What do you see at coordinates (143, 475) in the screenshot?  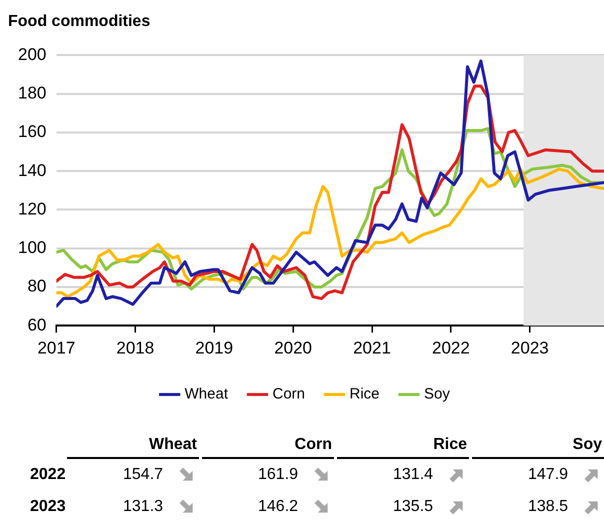 I see `text: 154.7` at bounding box center [143, 475].